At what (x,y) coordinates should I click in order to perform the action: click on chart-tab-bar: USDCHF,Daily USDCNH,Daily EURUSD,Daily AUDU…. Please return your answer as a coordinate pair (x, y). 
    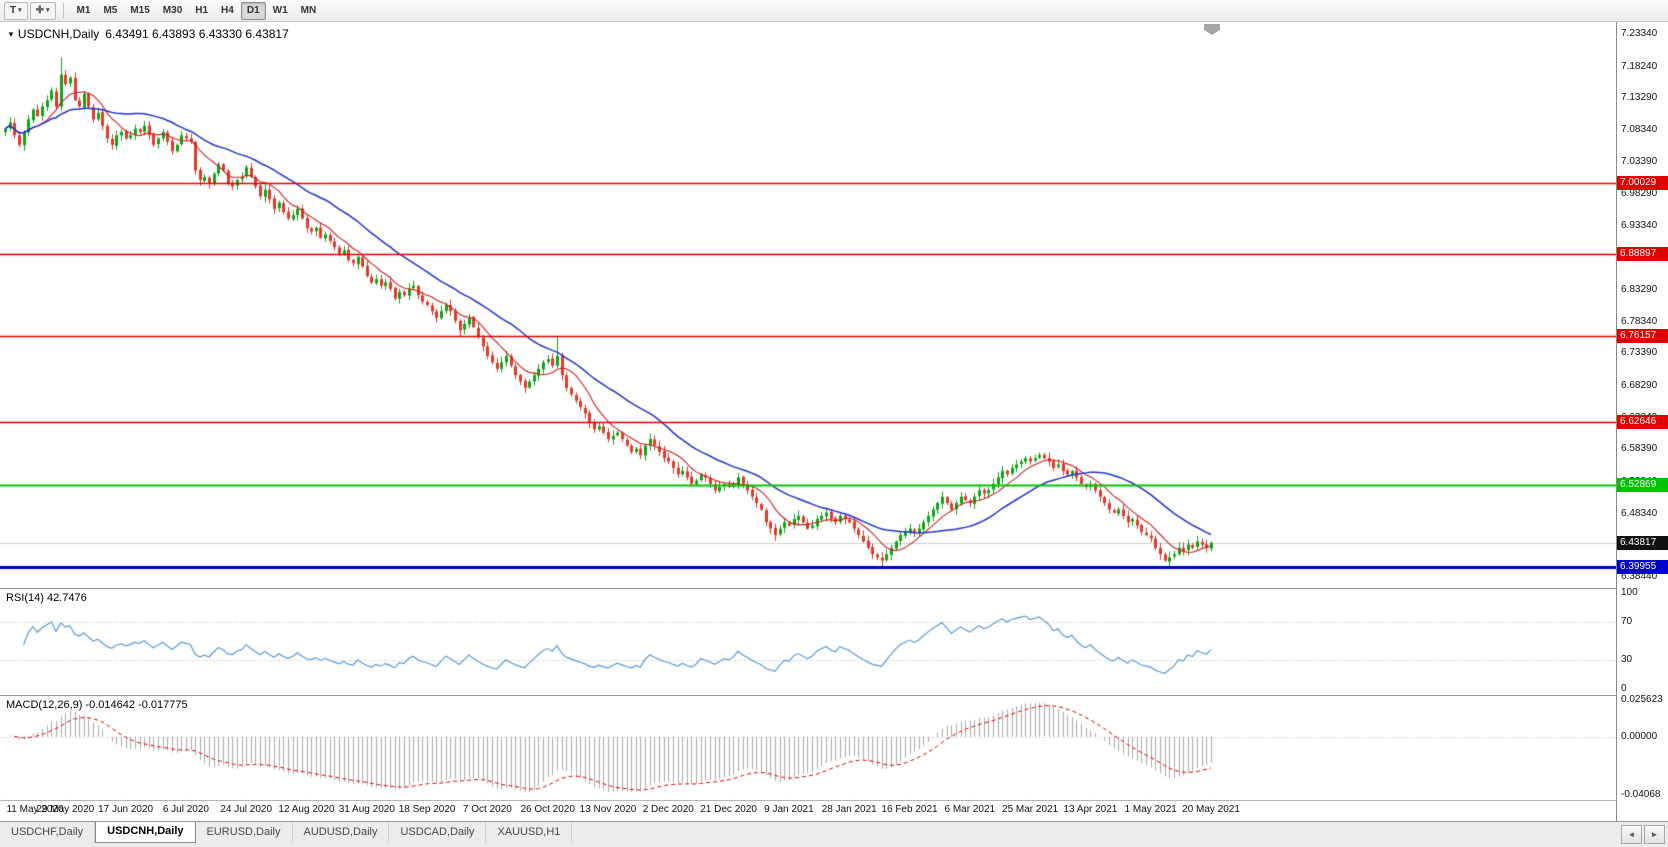
    Looking at the image, I should click on (834, 834).